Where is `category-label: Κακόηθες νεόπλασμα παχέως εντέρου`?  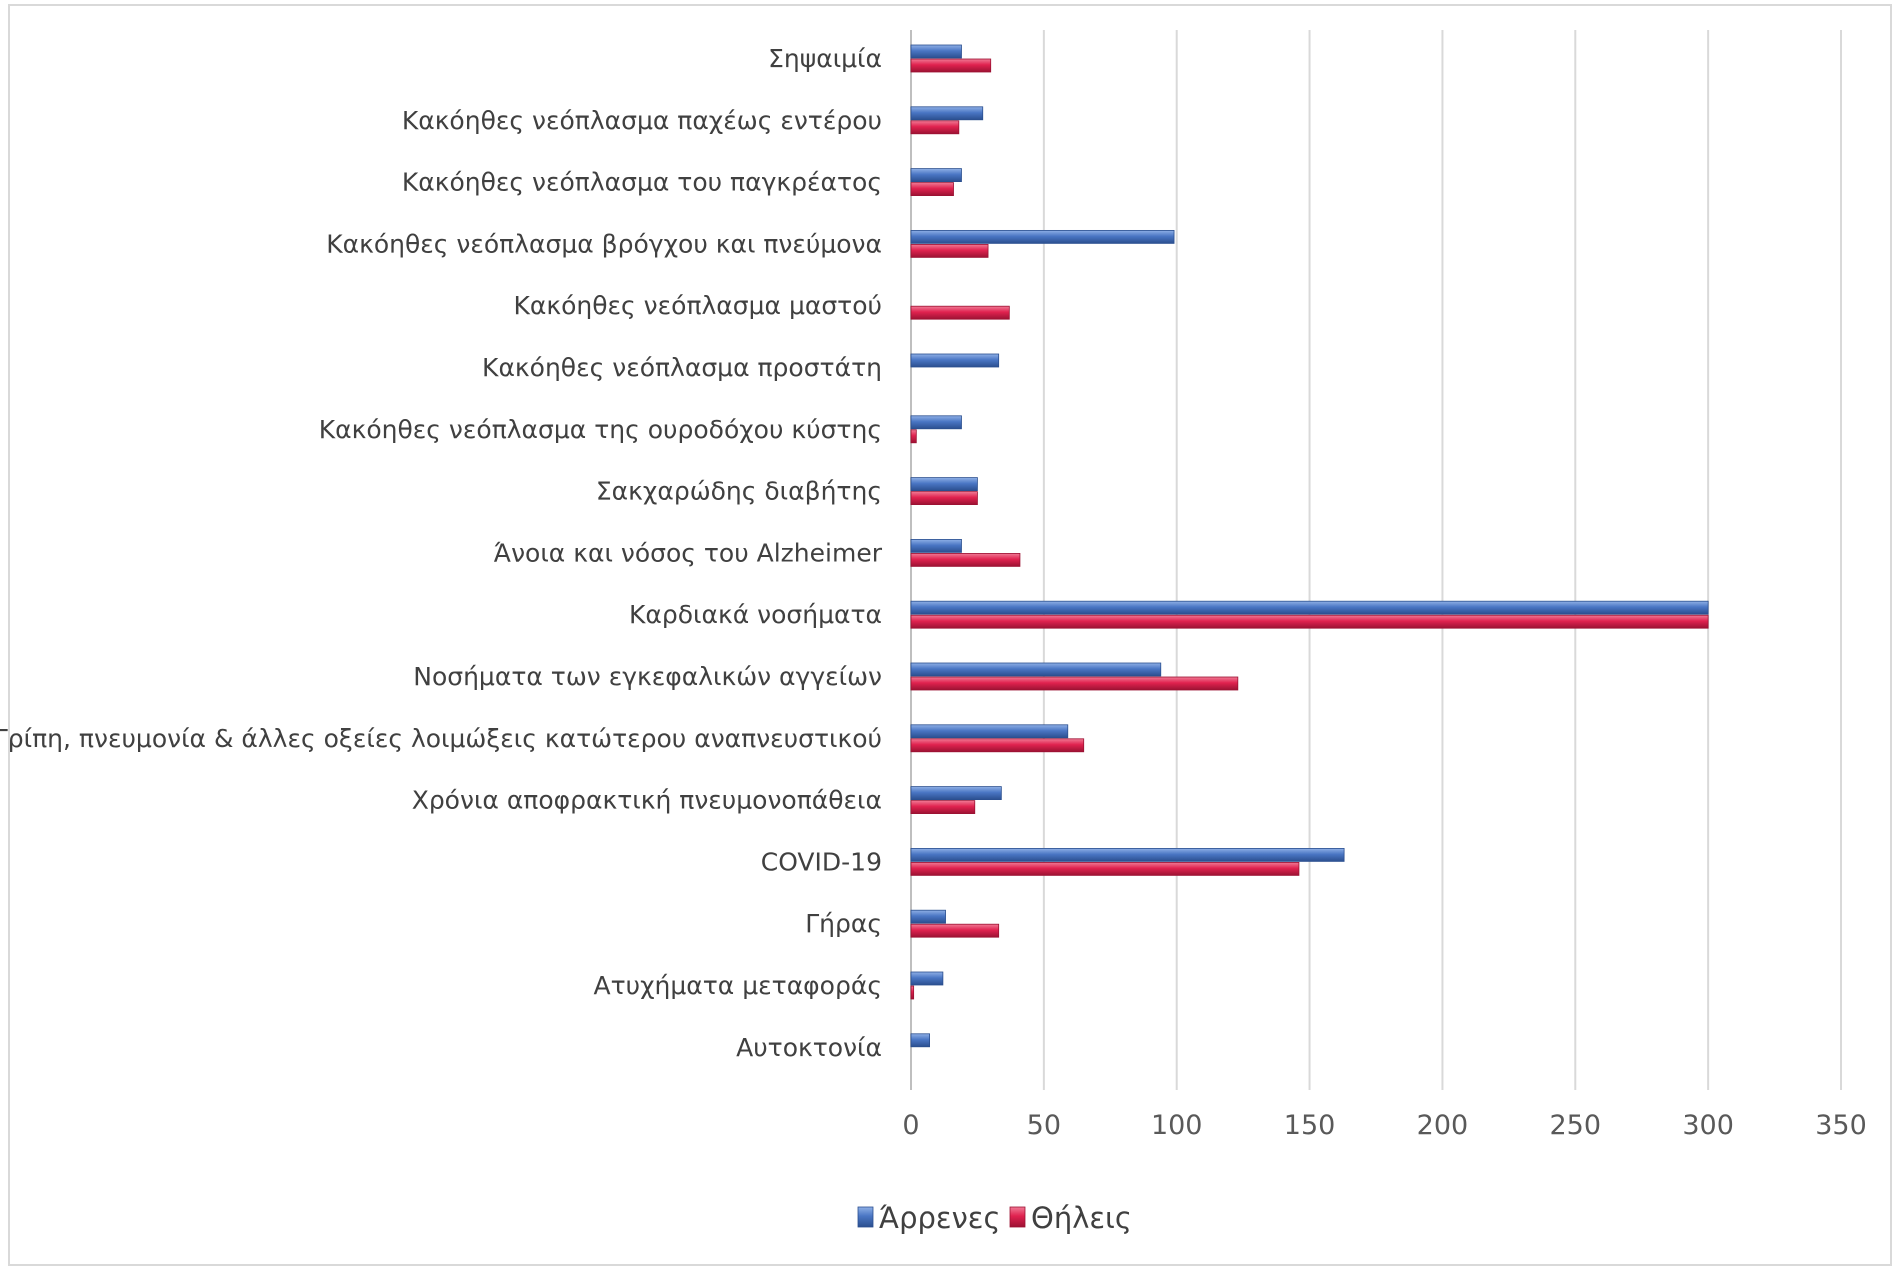
category-label: Κακόηθες νεόπλασμα παχέως εντέρου is located at coordinates (642, 120).